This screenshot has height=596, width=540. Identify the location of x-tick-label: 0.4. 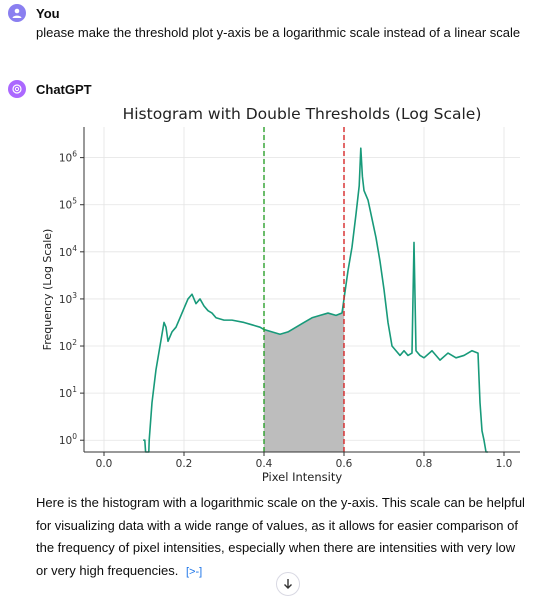
(264, 464).